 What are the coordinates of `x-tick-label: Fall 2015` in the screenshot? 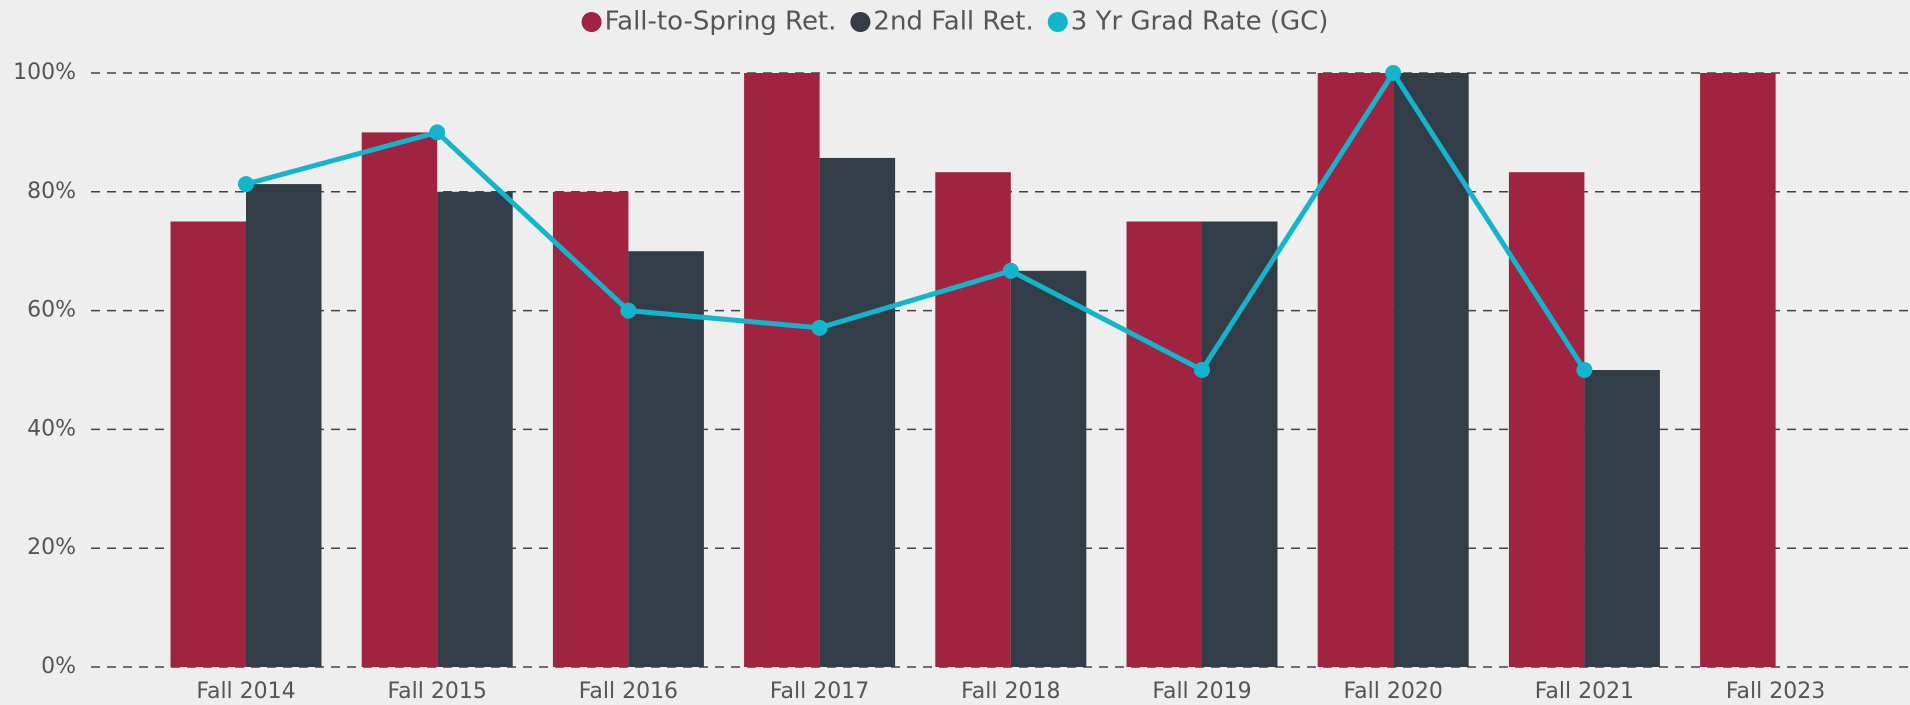 It's located at (437, 691).